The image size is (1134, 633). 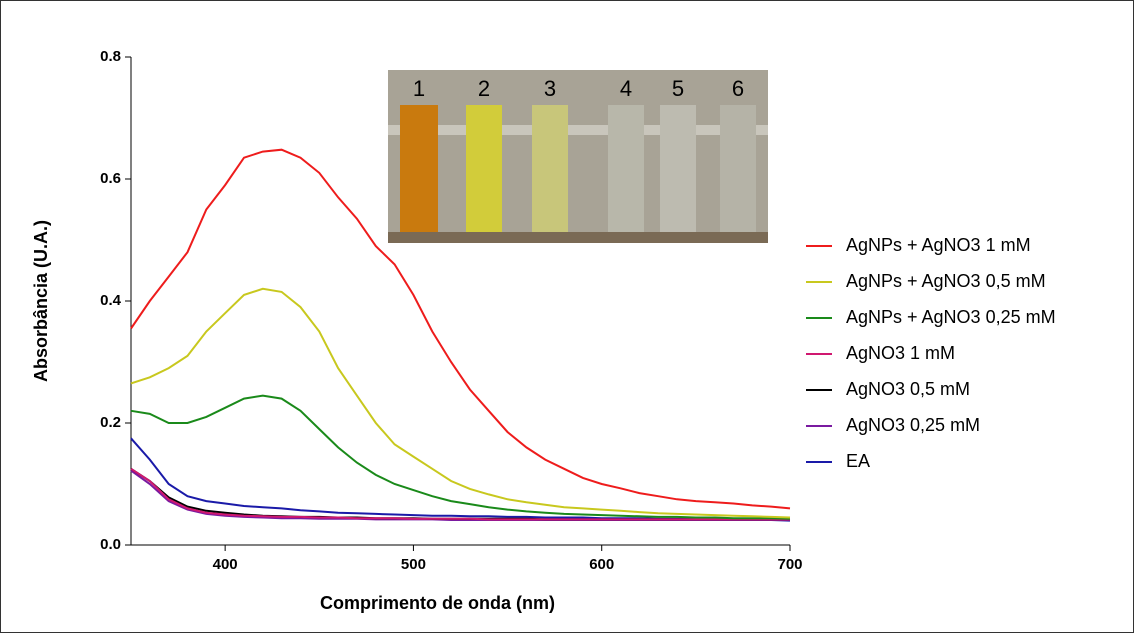 What do you see at coordinates (578, 156) in the screenshot?
I see `inset-photo` at bounding box center [578, 156].